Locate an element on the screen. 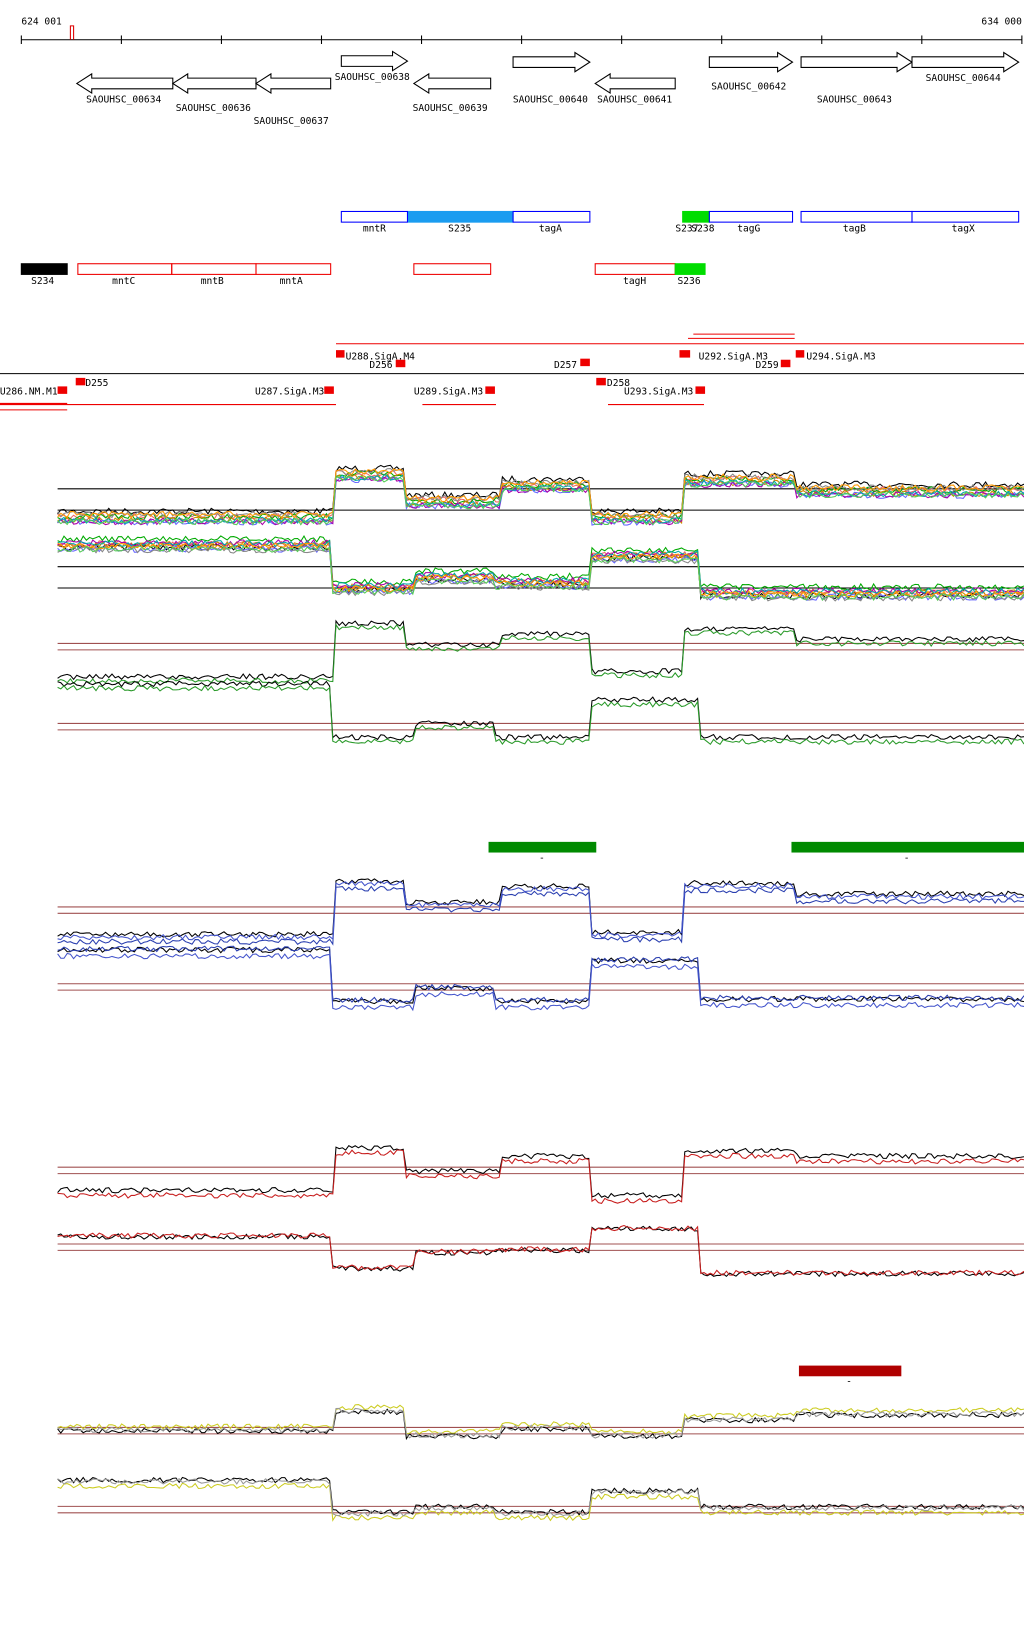 Image resolution: width=1024 pixels, height=1640 pixels. site-lines is located at coordinates (512, 372).